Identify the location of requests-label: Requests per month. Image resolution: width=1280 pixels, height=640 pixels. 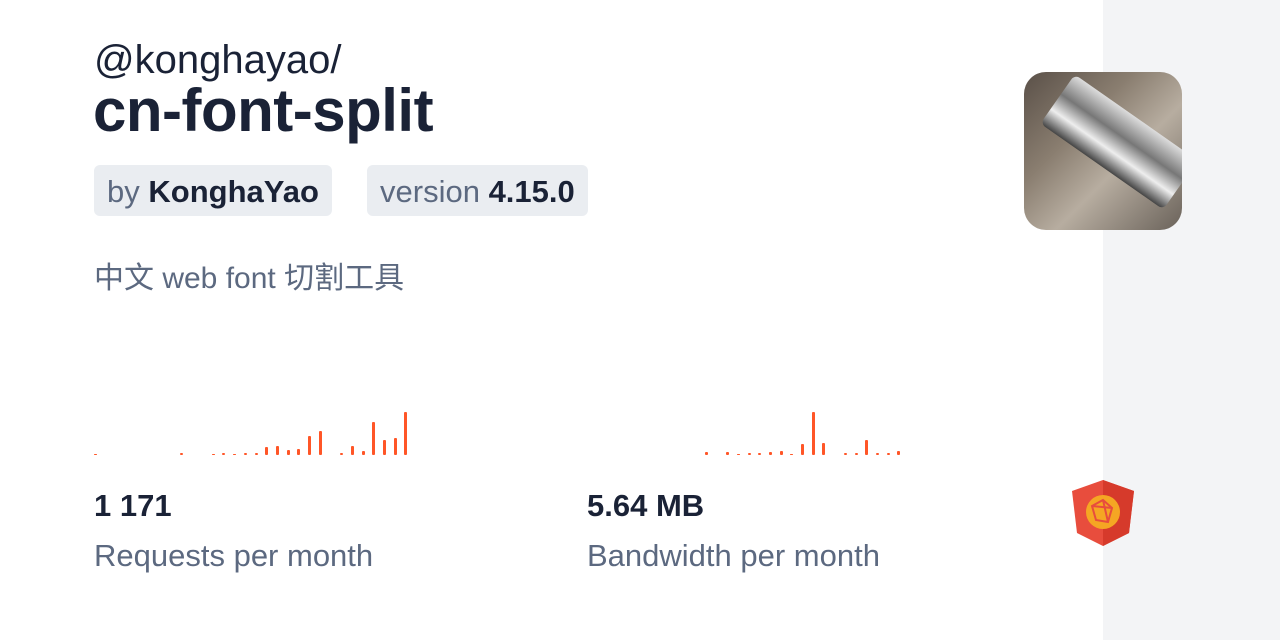
(234, 555).